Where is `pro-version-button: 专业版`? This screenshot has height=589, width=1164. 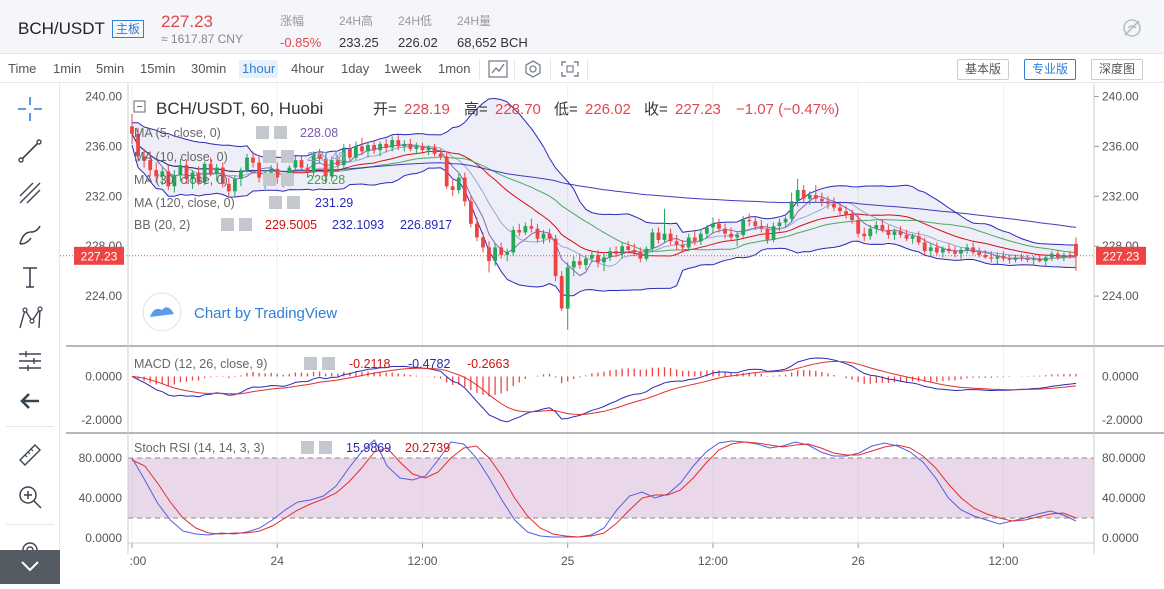
pro-version-button: 专业版 is located at coordinates (1050, 69).